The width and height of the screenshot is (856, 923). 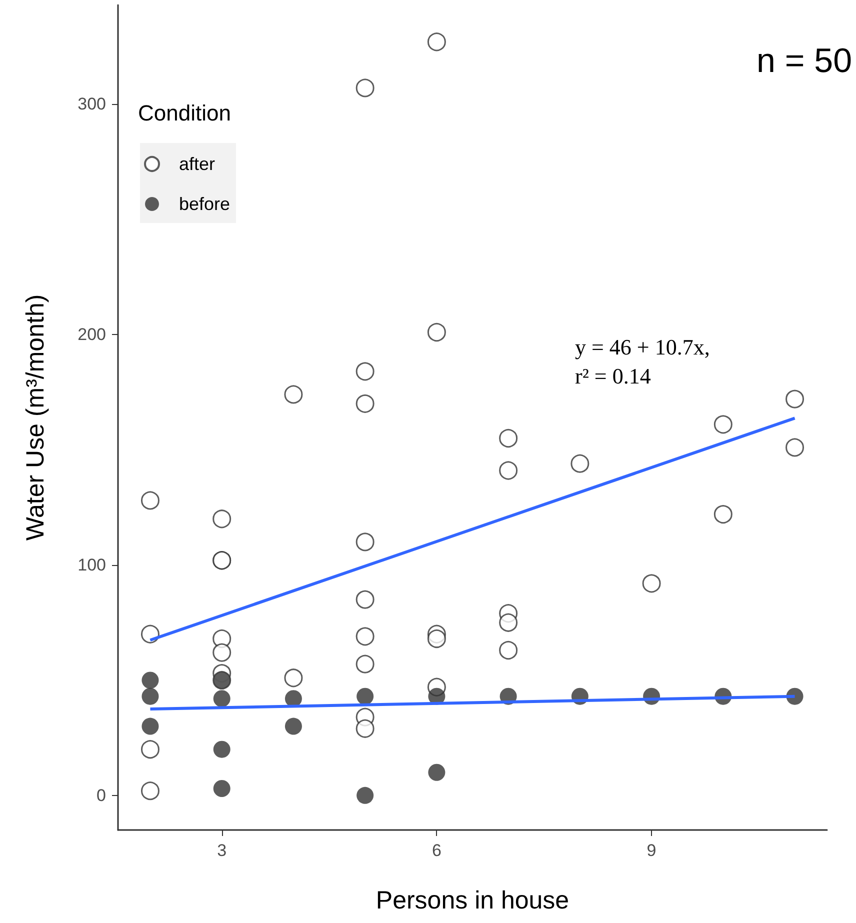 What do you see at coordinates (36, 417) in the screenshot?
I see `y-axis-title: Water Use (m³/month)` at bounding box center [36, 417].